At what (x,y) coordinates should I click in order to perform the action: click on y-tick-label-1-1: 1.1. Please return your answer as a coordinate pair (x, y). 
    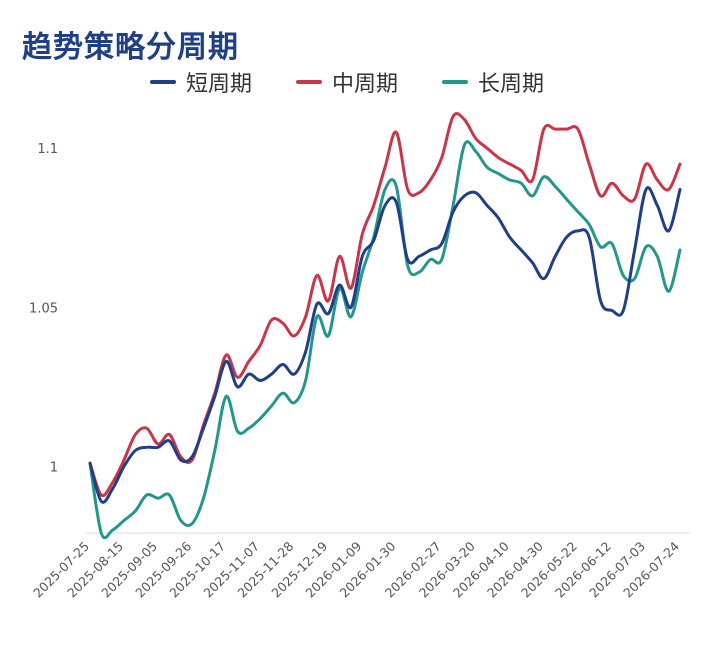
    Looking at the image, I should click on (47, 149).